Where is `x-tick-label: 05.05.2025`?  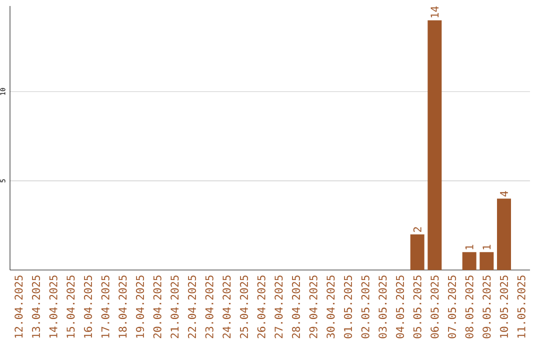 x-tick-label: 05.05.2025 is located at coordinates (417, 307).